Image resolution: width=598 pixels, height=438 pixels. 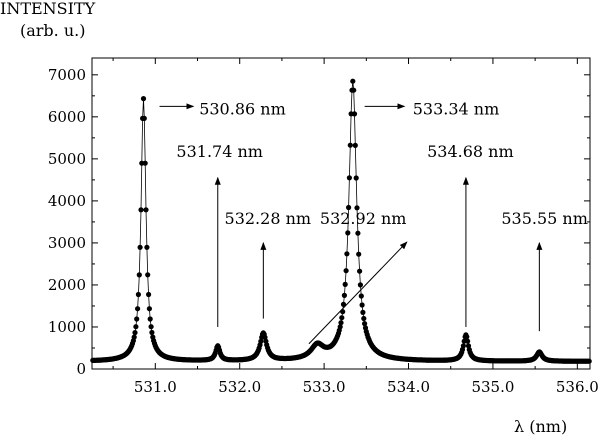 I want to click on annotation-label: 532.92 nm, so click(x=363, y=218).